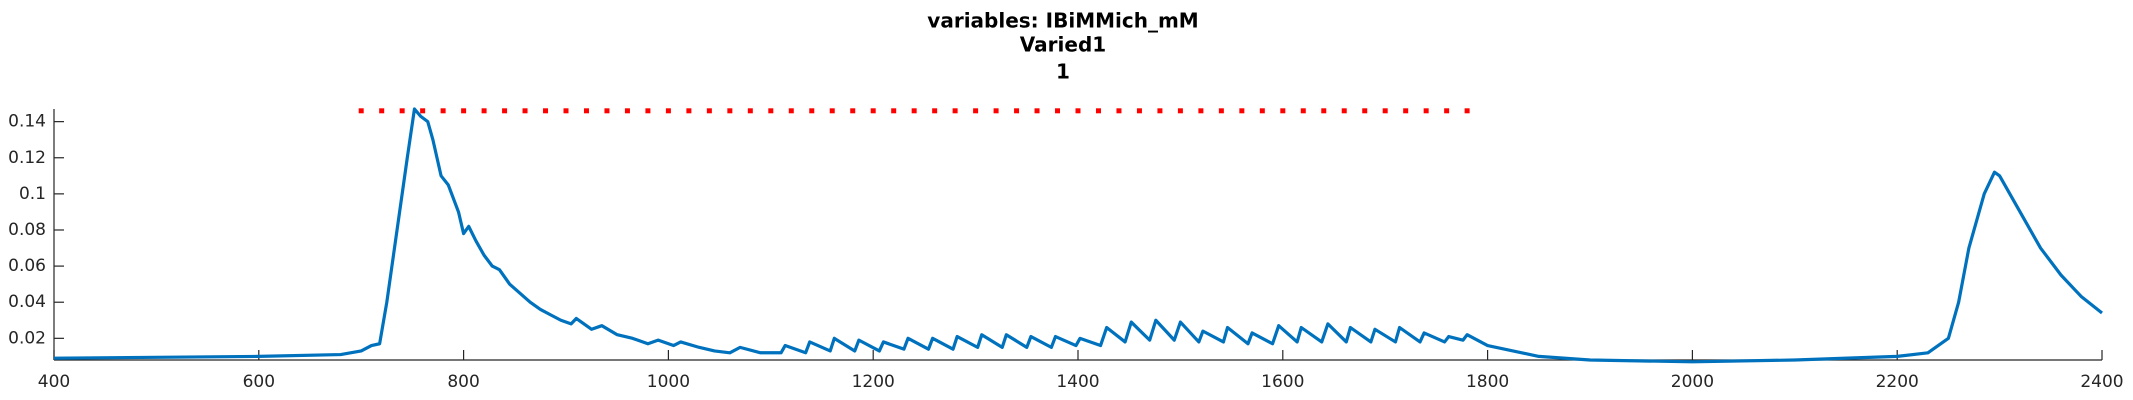 The image size is (2133, 400). What do you see at coordinates (1897, 382) in the screenshot?
I see `x-tick-label: 2200` at bounding box center [1897, 382].